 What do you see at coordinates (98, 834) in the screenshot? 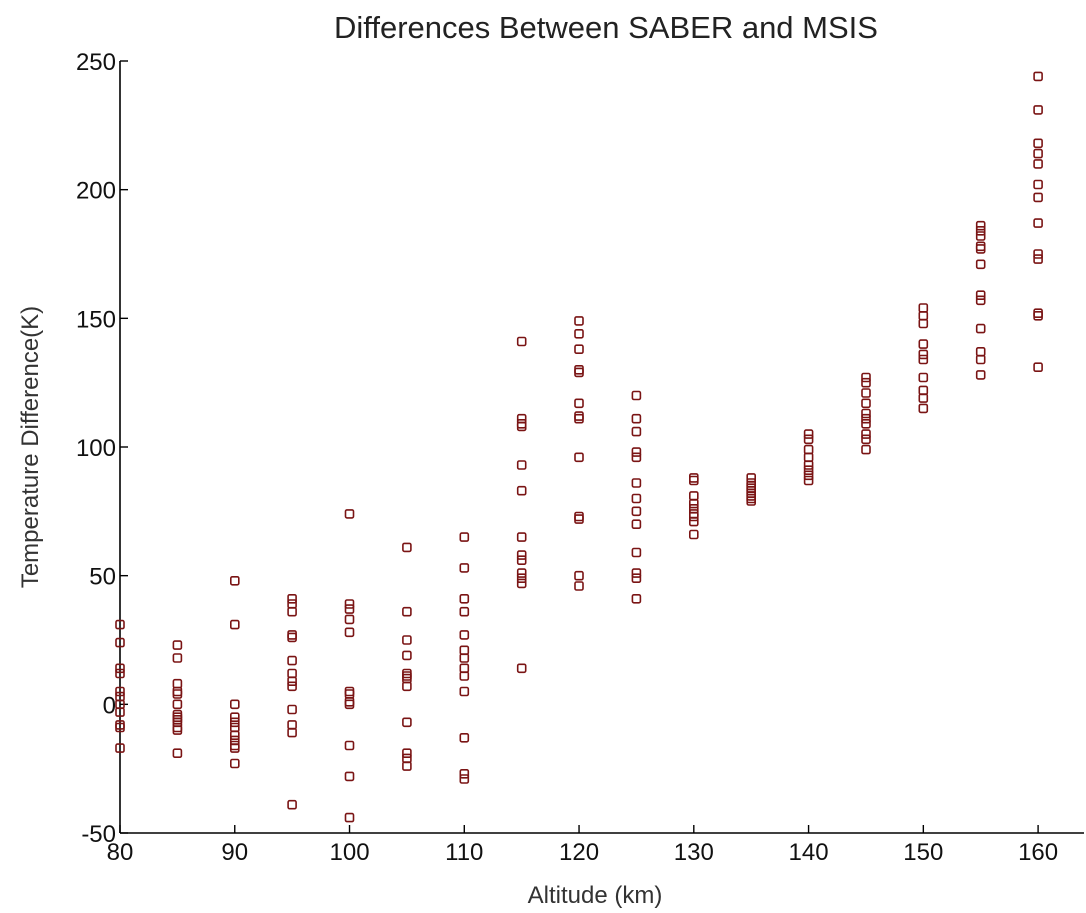
I see `y-tick-label: -50` at bounding box center [98, 834].